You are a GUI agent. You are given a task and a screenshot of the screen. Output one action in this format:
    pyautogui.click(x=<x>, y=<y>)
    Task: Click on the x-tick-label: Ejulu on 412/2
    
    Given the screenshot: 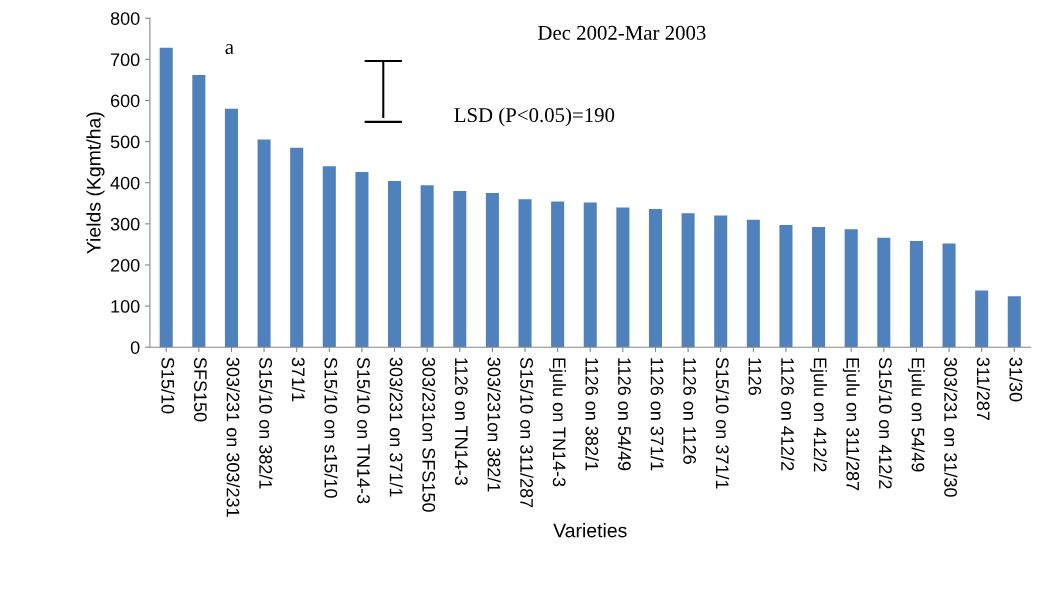 What is the action you would take?
    pyautogui.click(x=818, y=415)
    